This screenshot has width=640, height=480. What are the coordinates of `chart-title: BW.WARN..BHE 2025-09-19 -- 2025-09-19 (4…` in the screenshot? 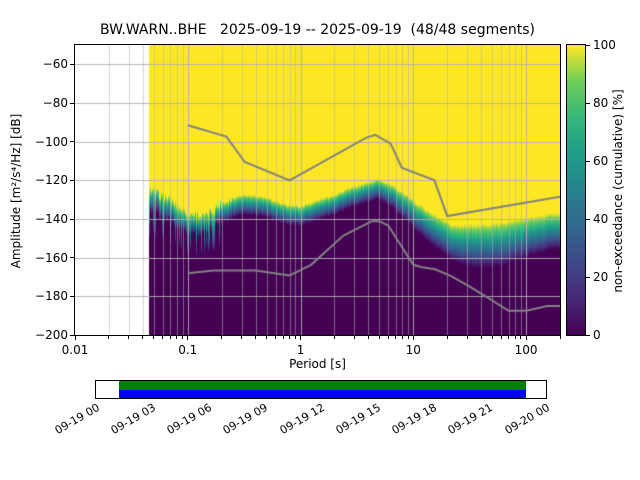 It's located at (317, 30).